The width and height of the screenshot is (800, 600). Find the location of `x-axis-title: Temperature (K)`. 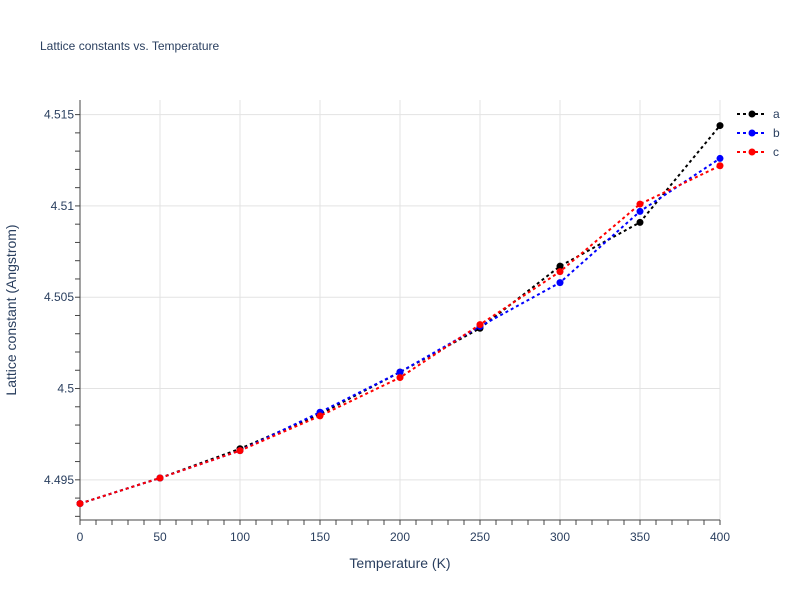

x-axis-title: Temperature (K) is located at coordinates (399, 563).